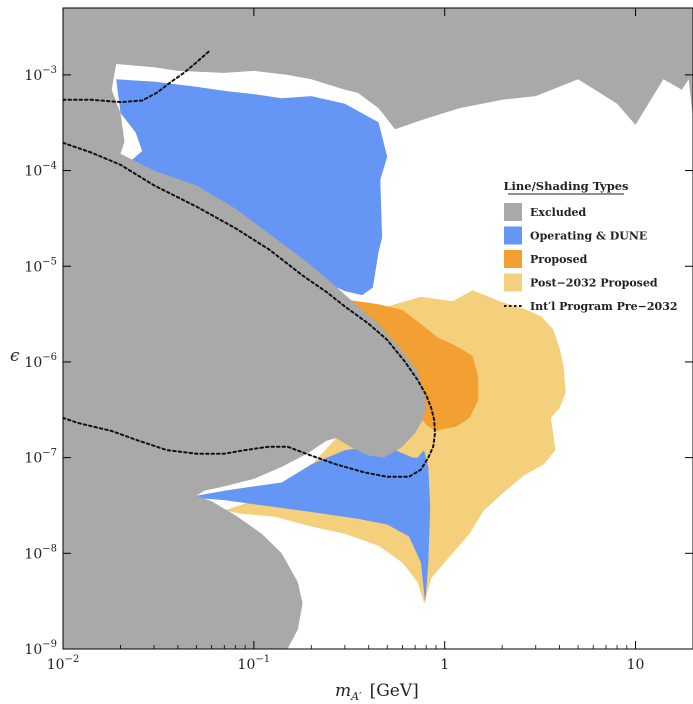 The image size is (693, 704). Describe the element at coordinates (513, 282) in the screenshot. I see `legend-swatch-post-2032-proposed` at that location.